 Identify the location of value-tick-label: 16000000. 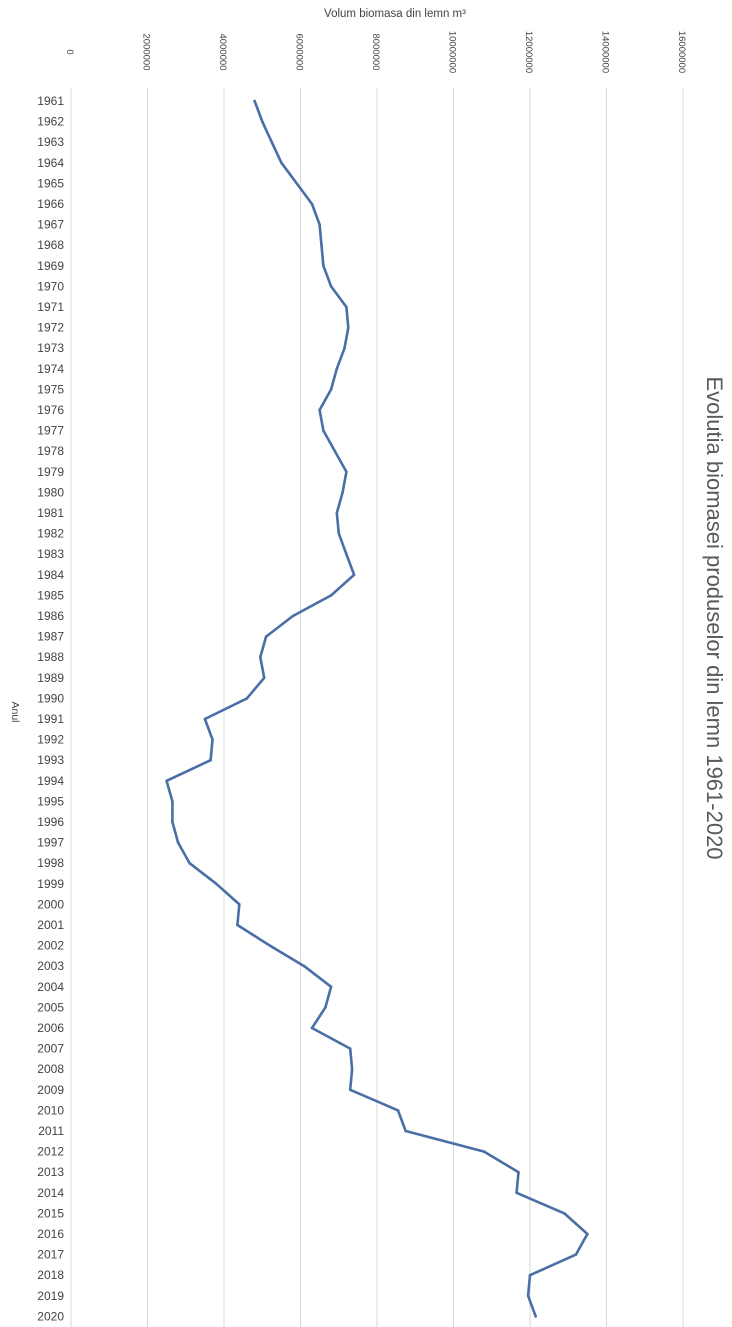
(681, 52).